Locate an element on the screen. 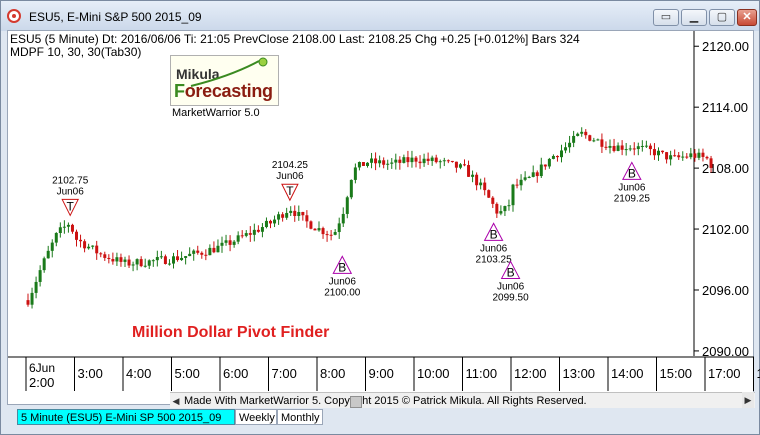 Image resolution: width=760 pixels, height=435 pixels. close-button: ✕ is located at coordinates (747, 17).